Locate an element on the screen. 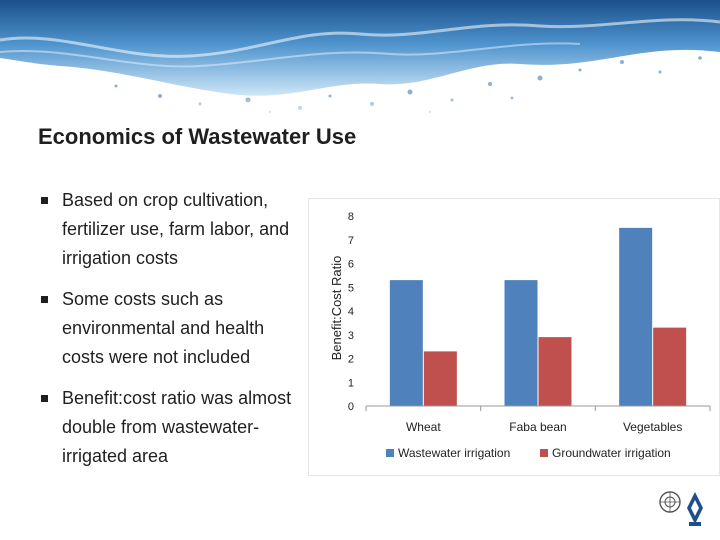 The width and height of the screenshot is (720, 540). logos is located at coordinates (681, 508).